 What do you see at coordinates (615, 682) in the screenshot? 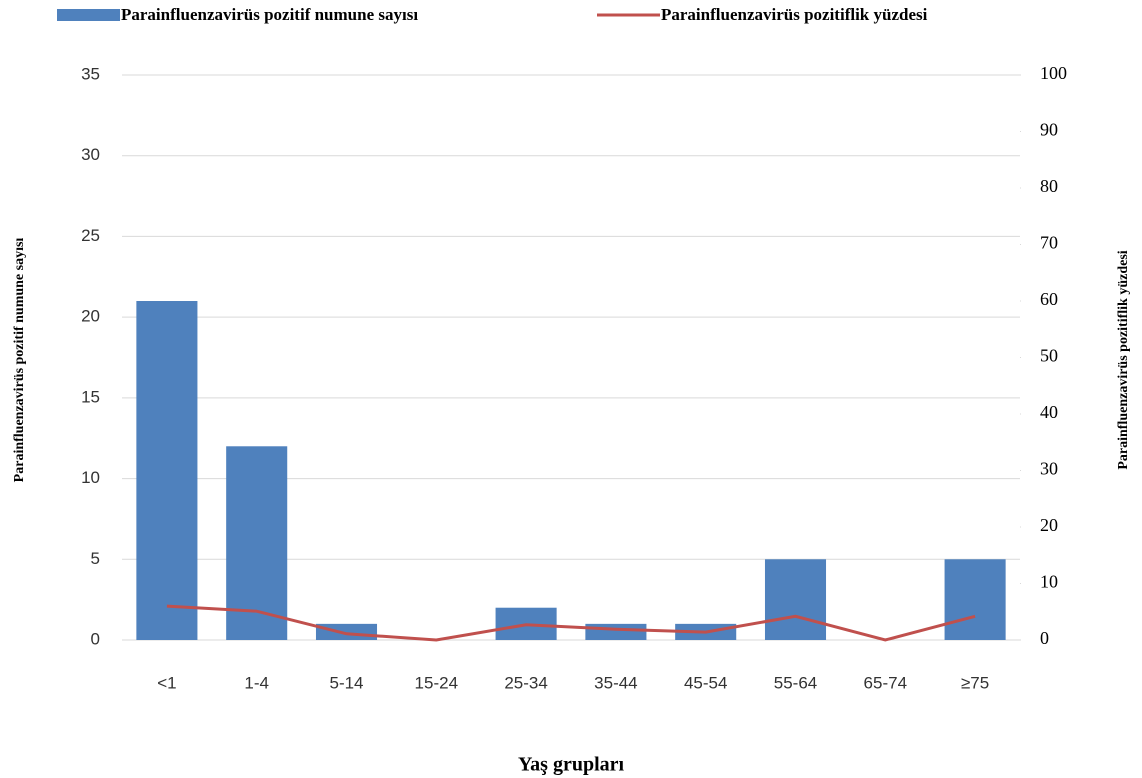
I see `x-tick-label: 35-44` at bounding box center [615, 682].